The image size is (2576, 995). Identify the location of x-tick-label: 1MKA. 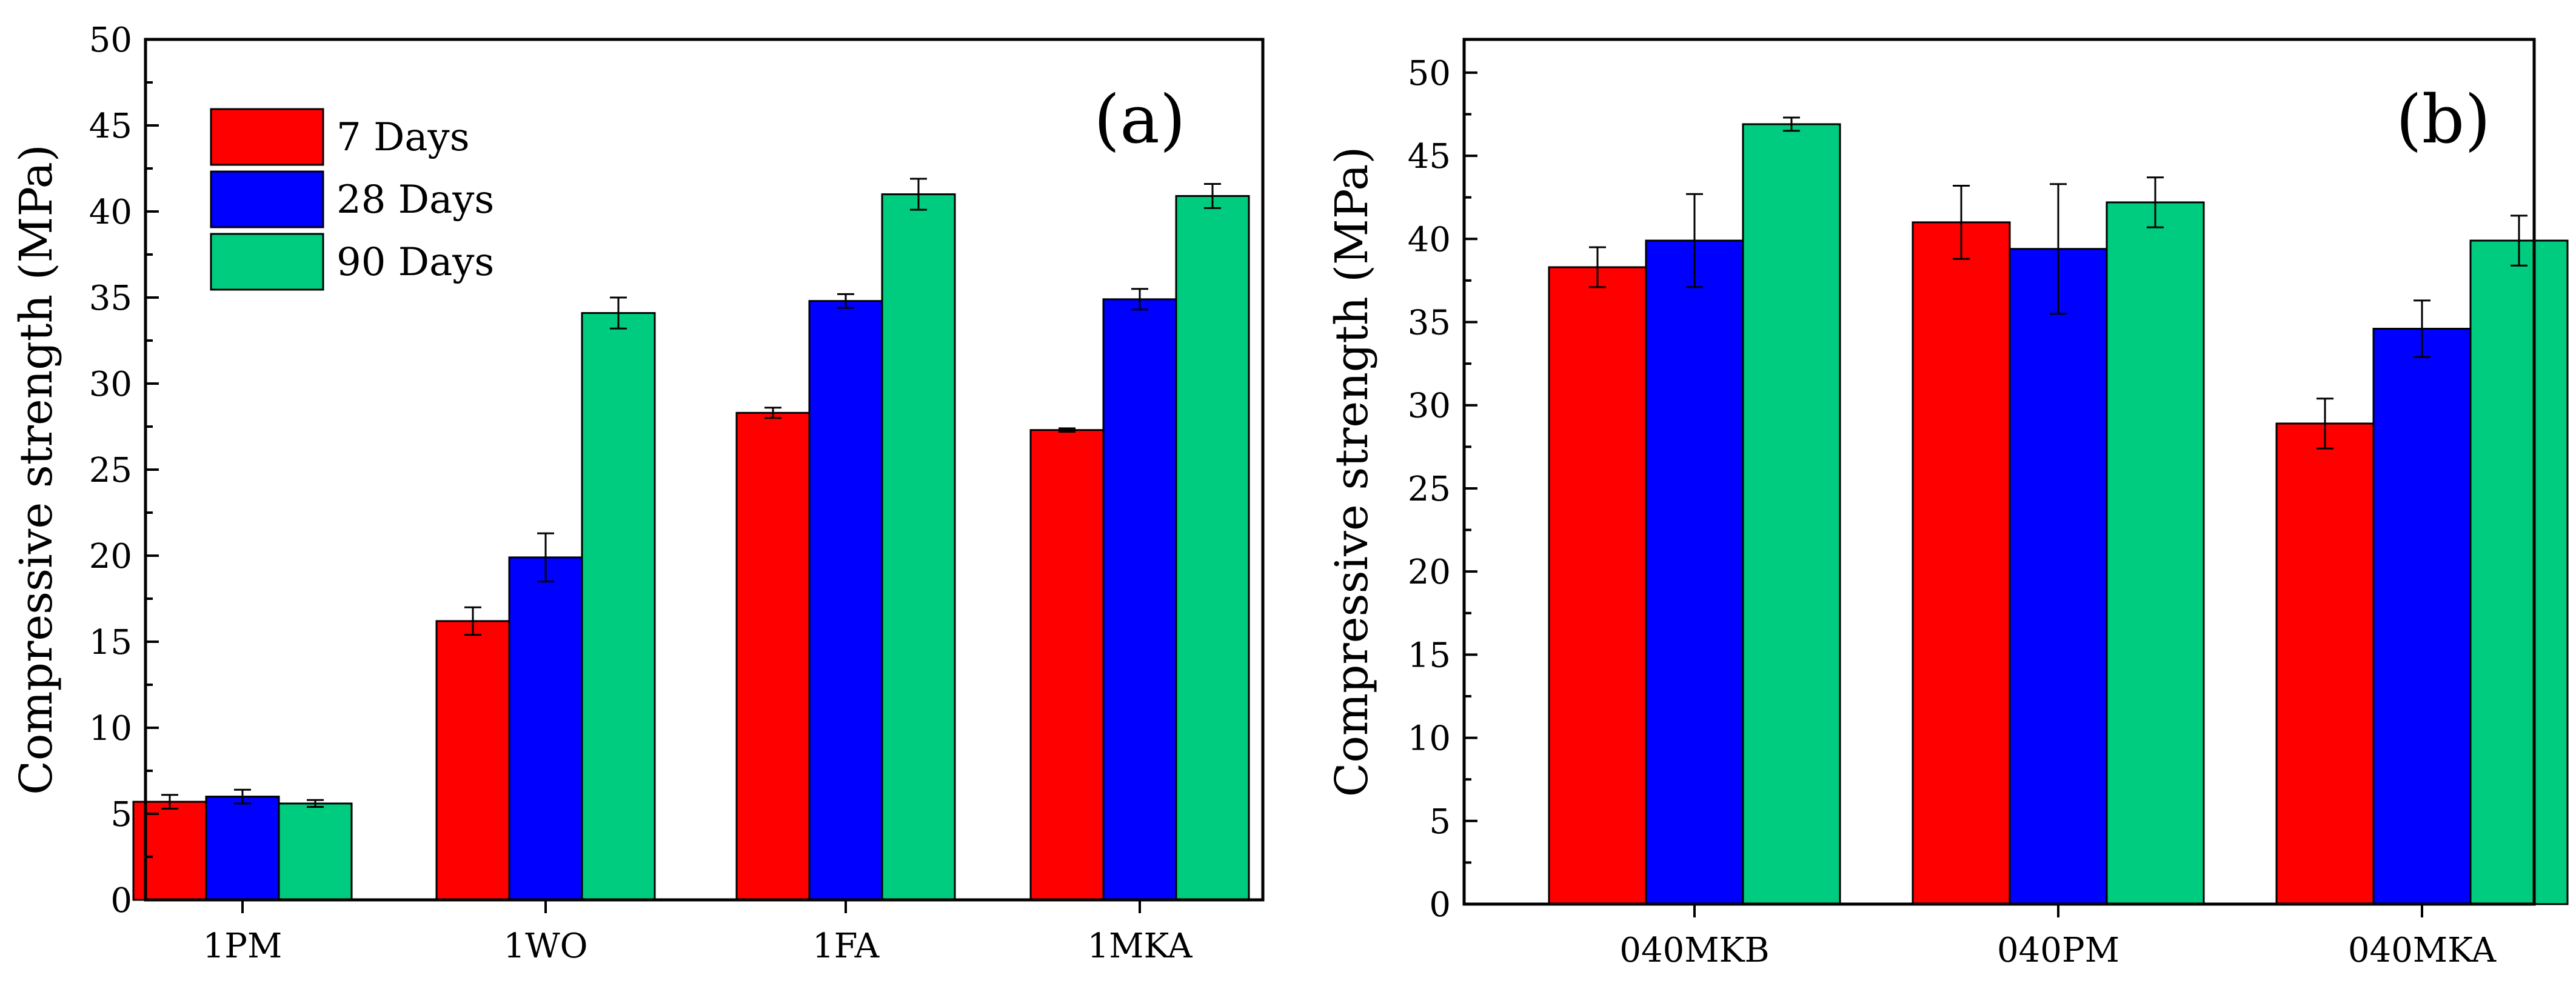
(1140, 946).